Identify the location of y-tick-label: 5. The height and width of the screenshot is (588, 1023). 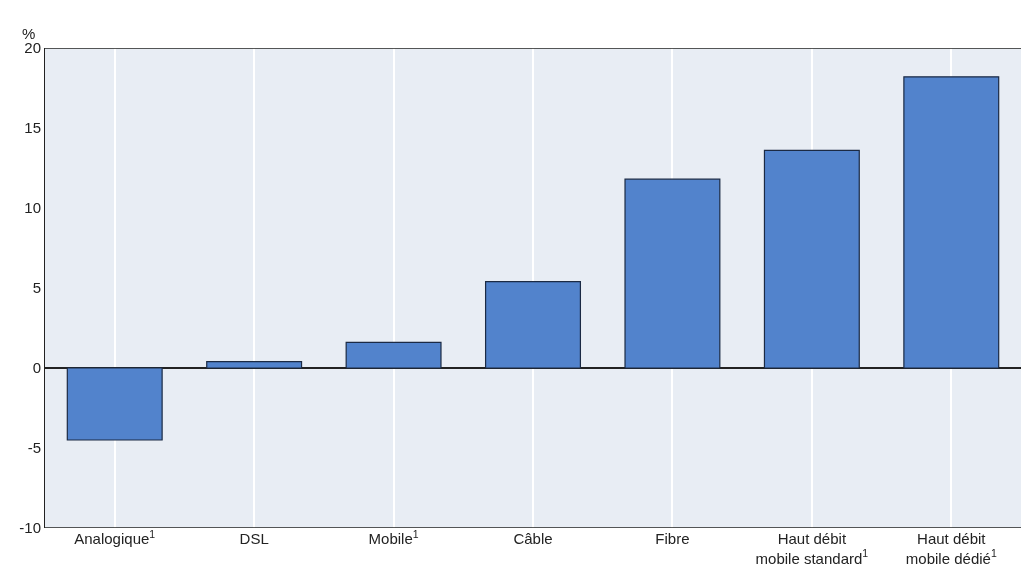
(36, 288).